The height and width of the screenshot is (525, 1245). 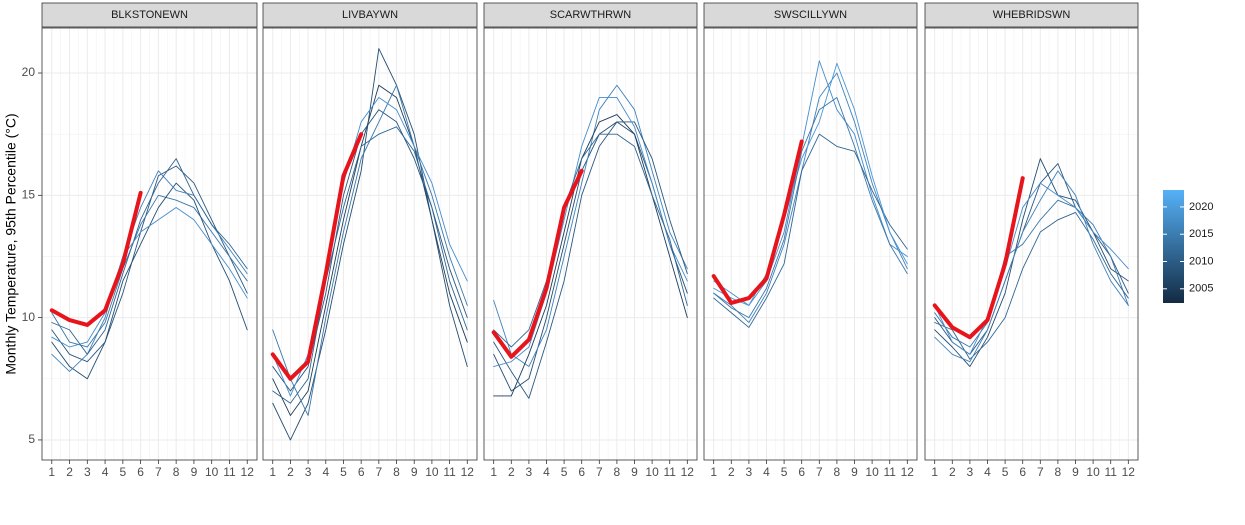 What do you see at coordinates (29, 194) in the screenshot?
I see `y-tick-label: 15` at bounding box center [29, 194].